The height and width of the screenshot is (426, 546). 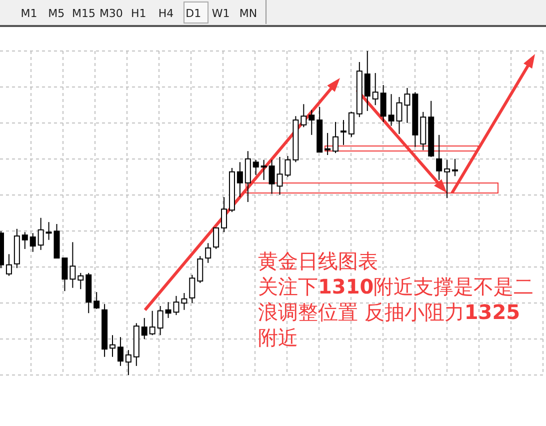 I want to click on text: D1, so click(x=194, y=13).